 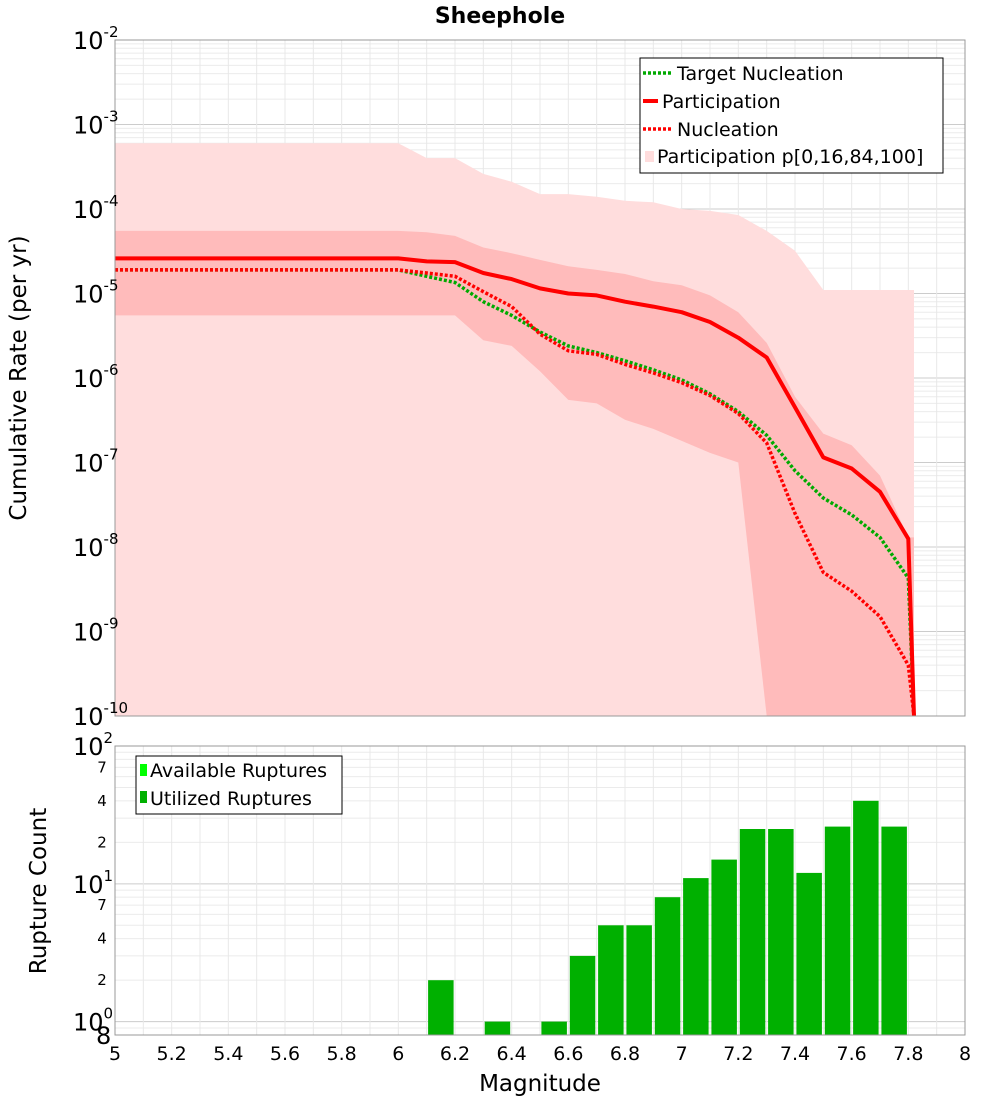 What do you see at coordinates (455, 1054) in the screenshot?
I see `x-tick-label: 6.2` at bounding box center [455, 1054].